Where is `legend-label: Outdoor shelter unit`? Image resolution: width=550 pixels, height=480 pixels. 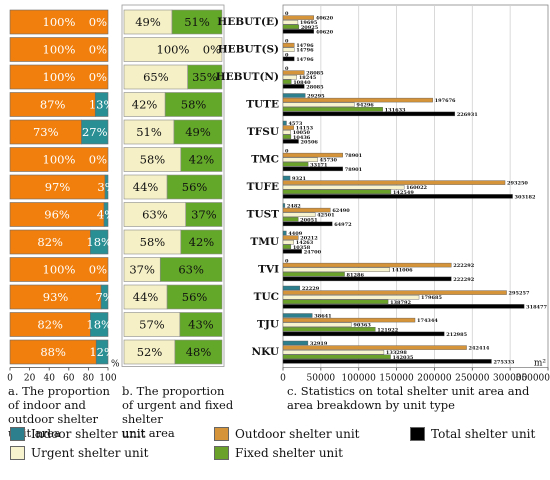 legend-label: Outdoor shelter unit is located at coordinates (297, 434).